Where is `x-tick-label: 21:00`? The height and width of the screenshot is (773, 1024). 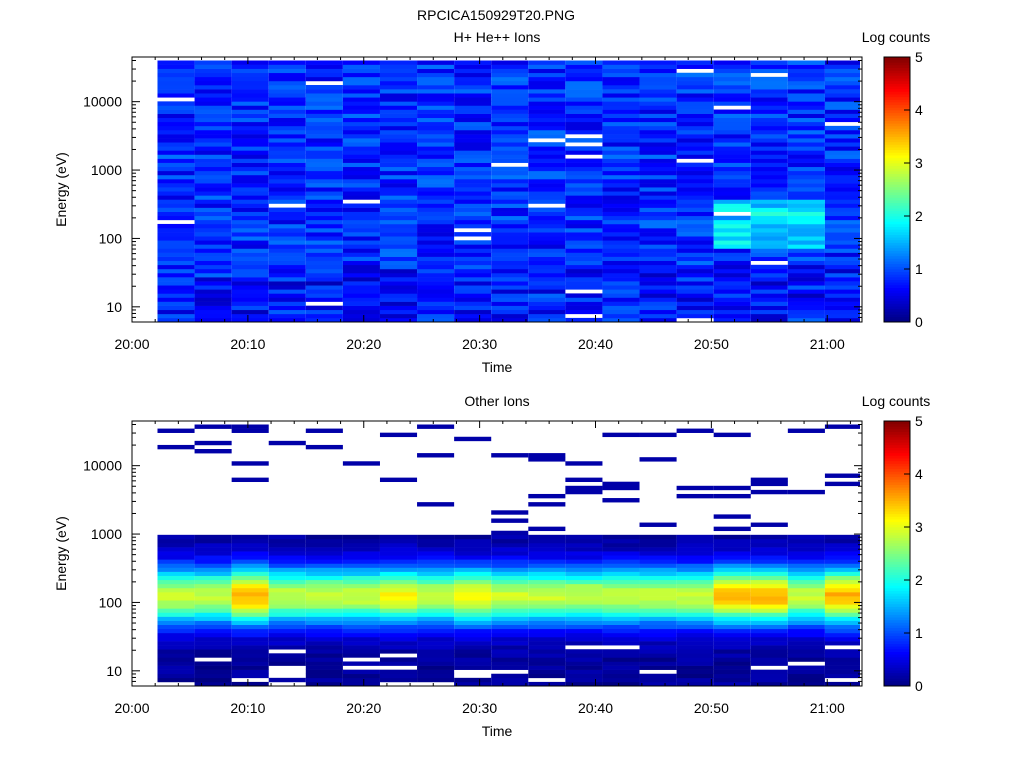 x-tick-label: 21:00 is located at coordinates (827, 344).